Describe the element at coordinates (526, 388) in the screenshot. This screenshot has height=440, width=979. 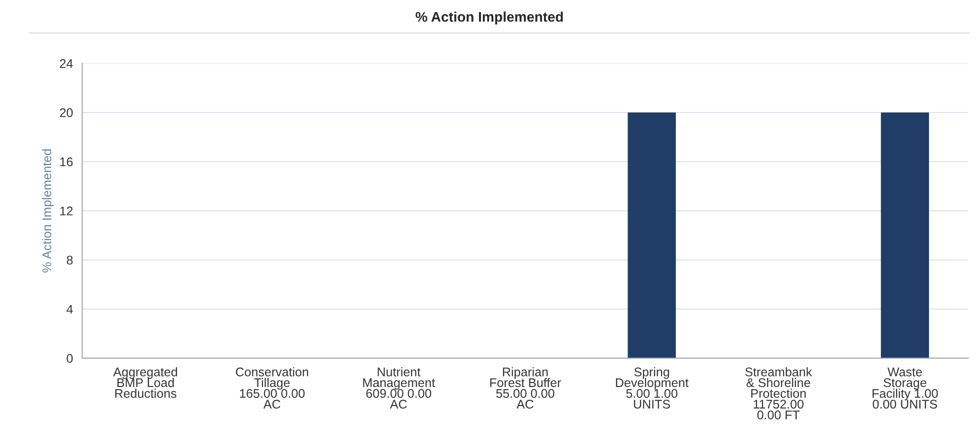
I see `x-tick-label: Riparian Forest Buffer 55.00 0.00 AC` at that location.